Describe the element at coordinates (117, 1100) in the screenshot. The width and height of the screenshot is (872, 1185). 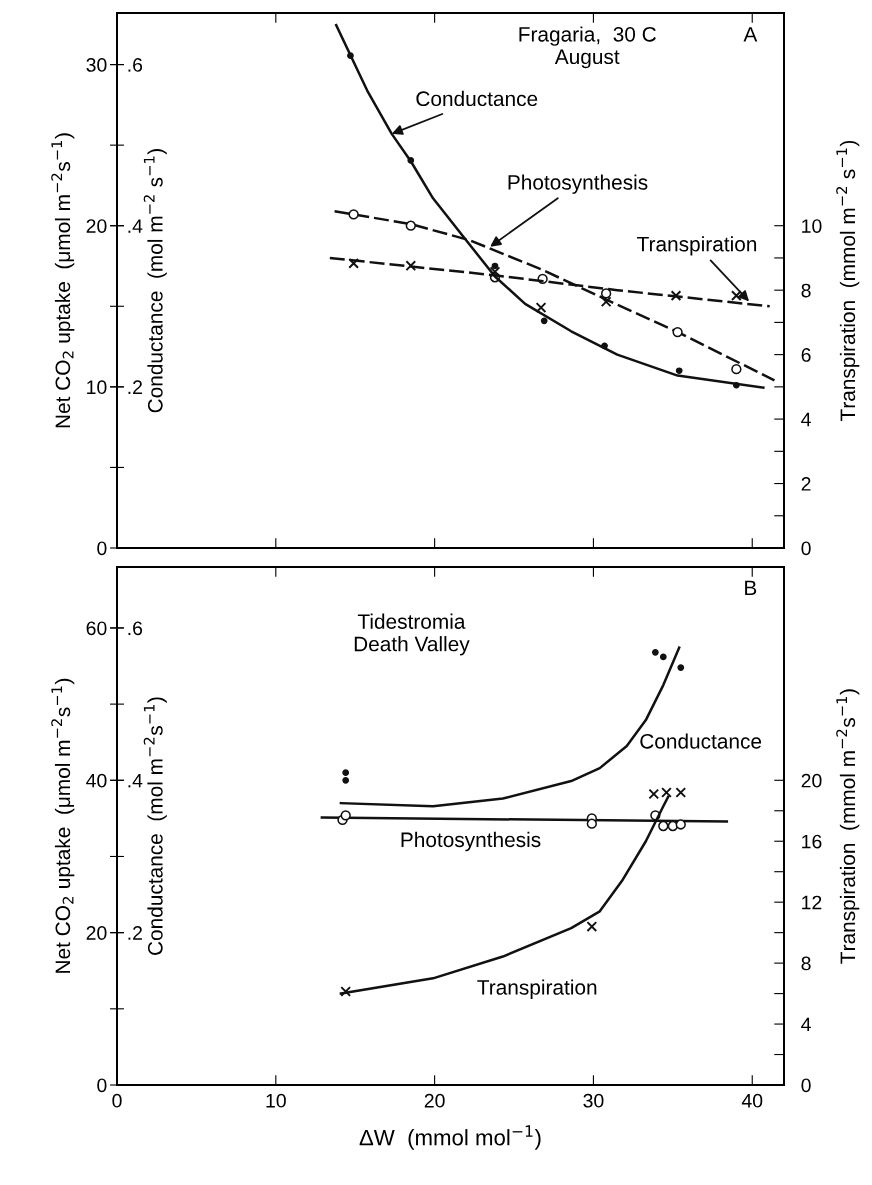
I see `x-tick-label: 0` at that location.